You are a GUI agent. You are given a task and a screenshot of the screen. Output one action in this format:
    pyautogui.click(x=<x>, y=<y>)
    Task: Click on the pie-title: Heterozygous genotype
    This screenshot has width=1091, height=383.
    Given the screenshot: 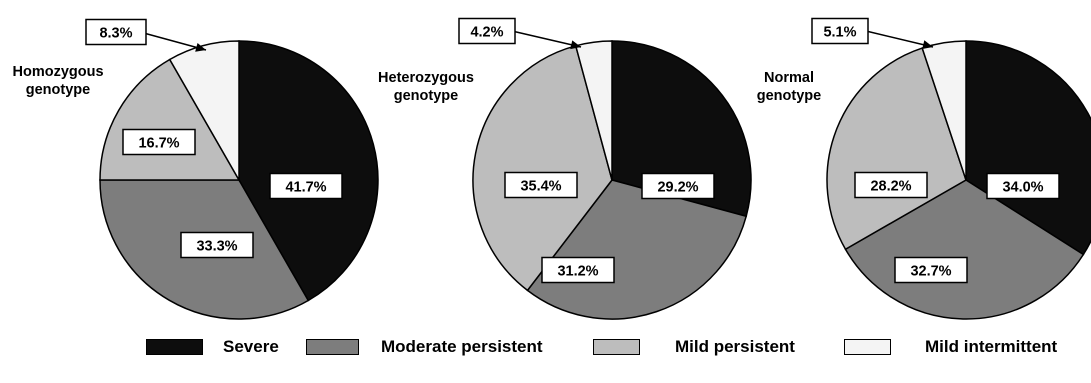 What is the action you would take?
    pyautogui.click(x=426, y=87)
    